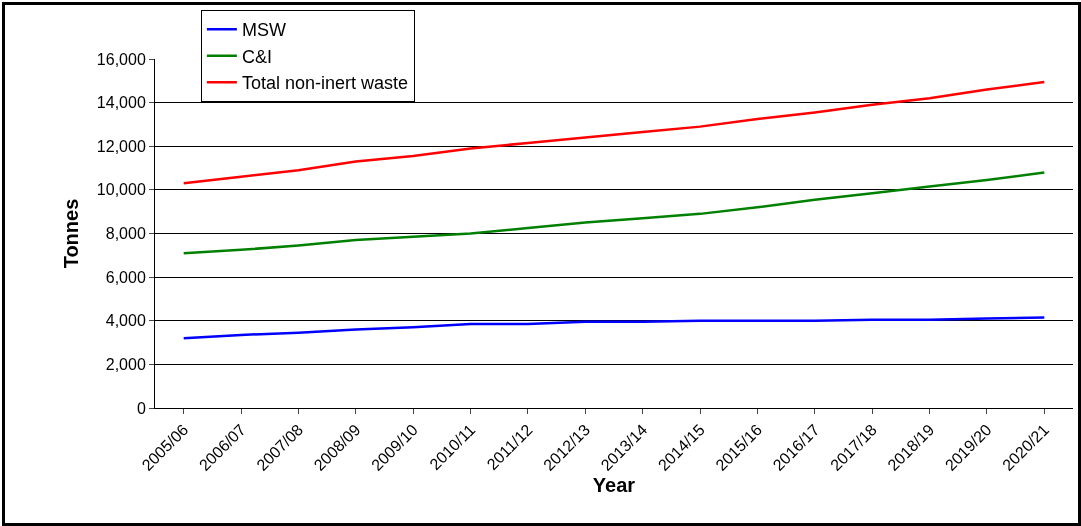 This screenshot has height=526, width=1081. I want to click on y-tick-label: 2,000, so click(125, 364).